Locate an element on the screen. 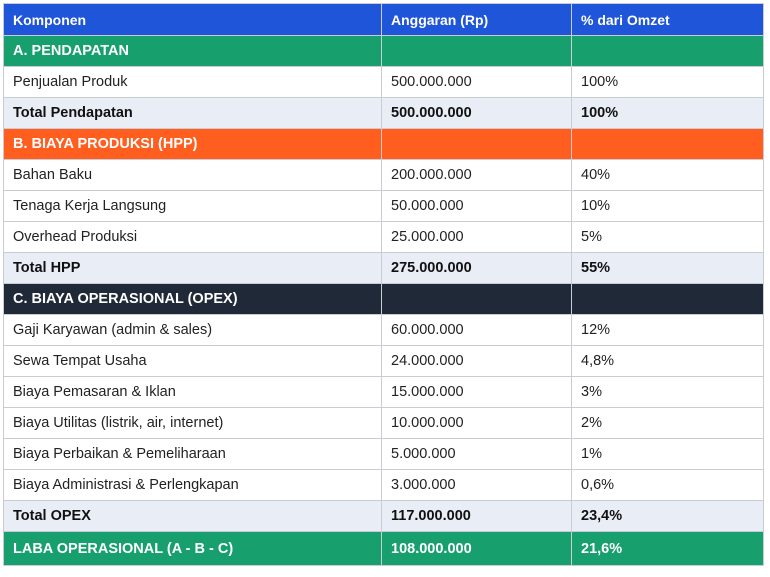 The width and height of the screenshot is (770, 577). row-amount: 5.000.000 is located at coordinates (476, 454).